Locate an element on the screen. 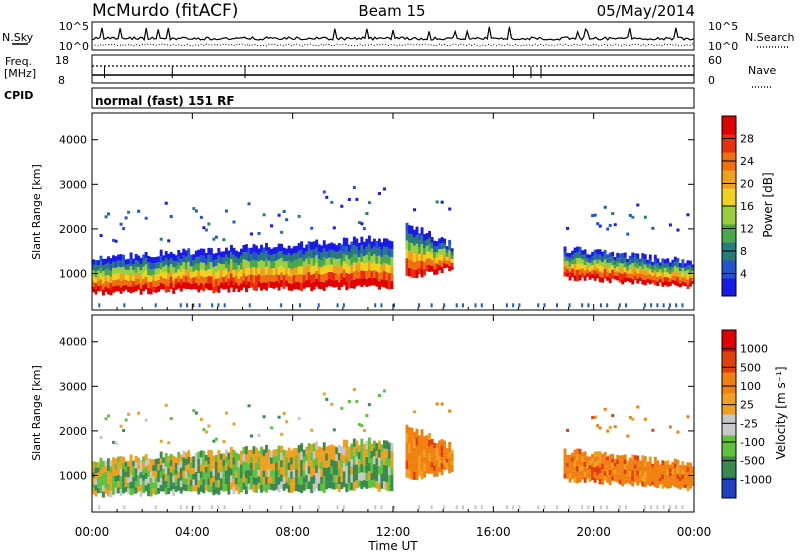 The image size is (800, 554). velocity-colorbar-frame is located at coordinates (729, 414).